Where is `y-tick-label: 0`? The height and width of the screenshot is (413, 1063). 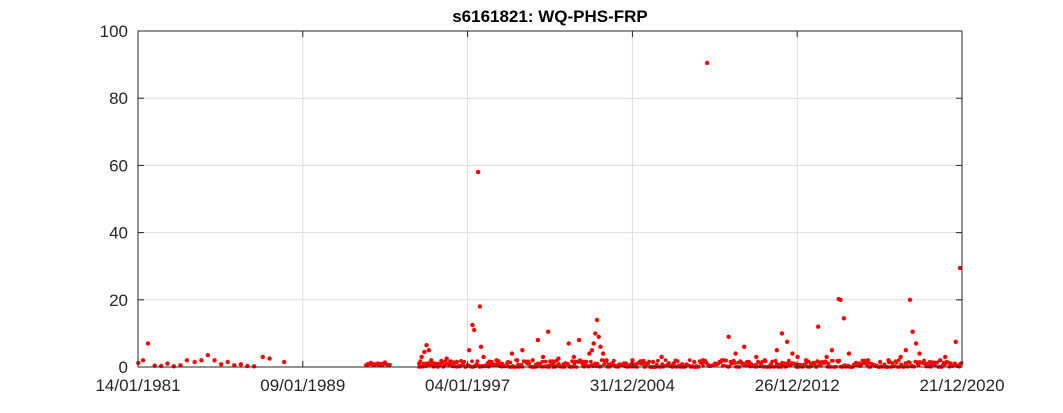 y-tick-label: 0 is located at coordinates (123, 367).